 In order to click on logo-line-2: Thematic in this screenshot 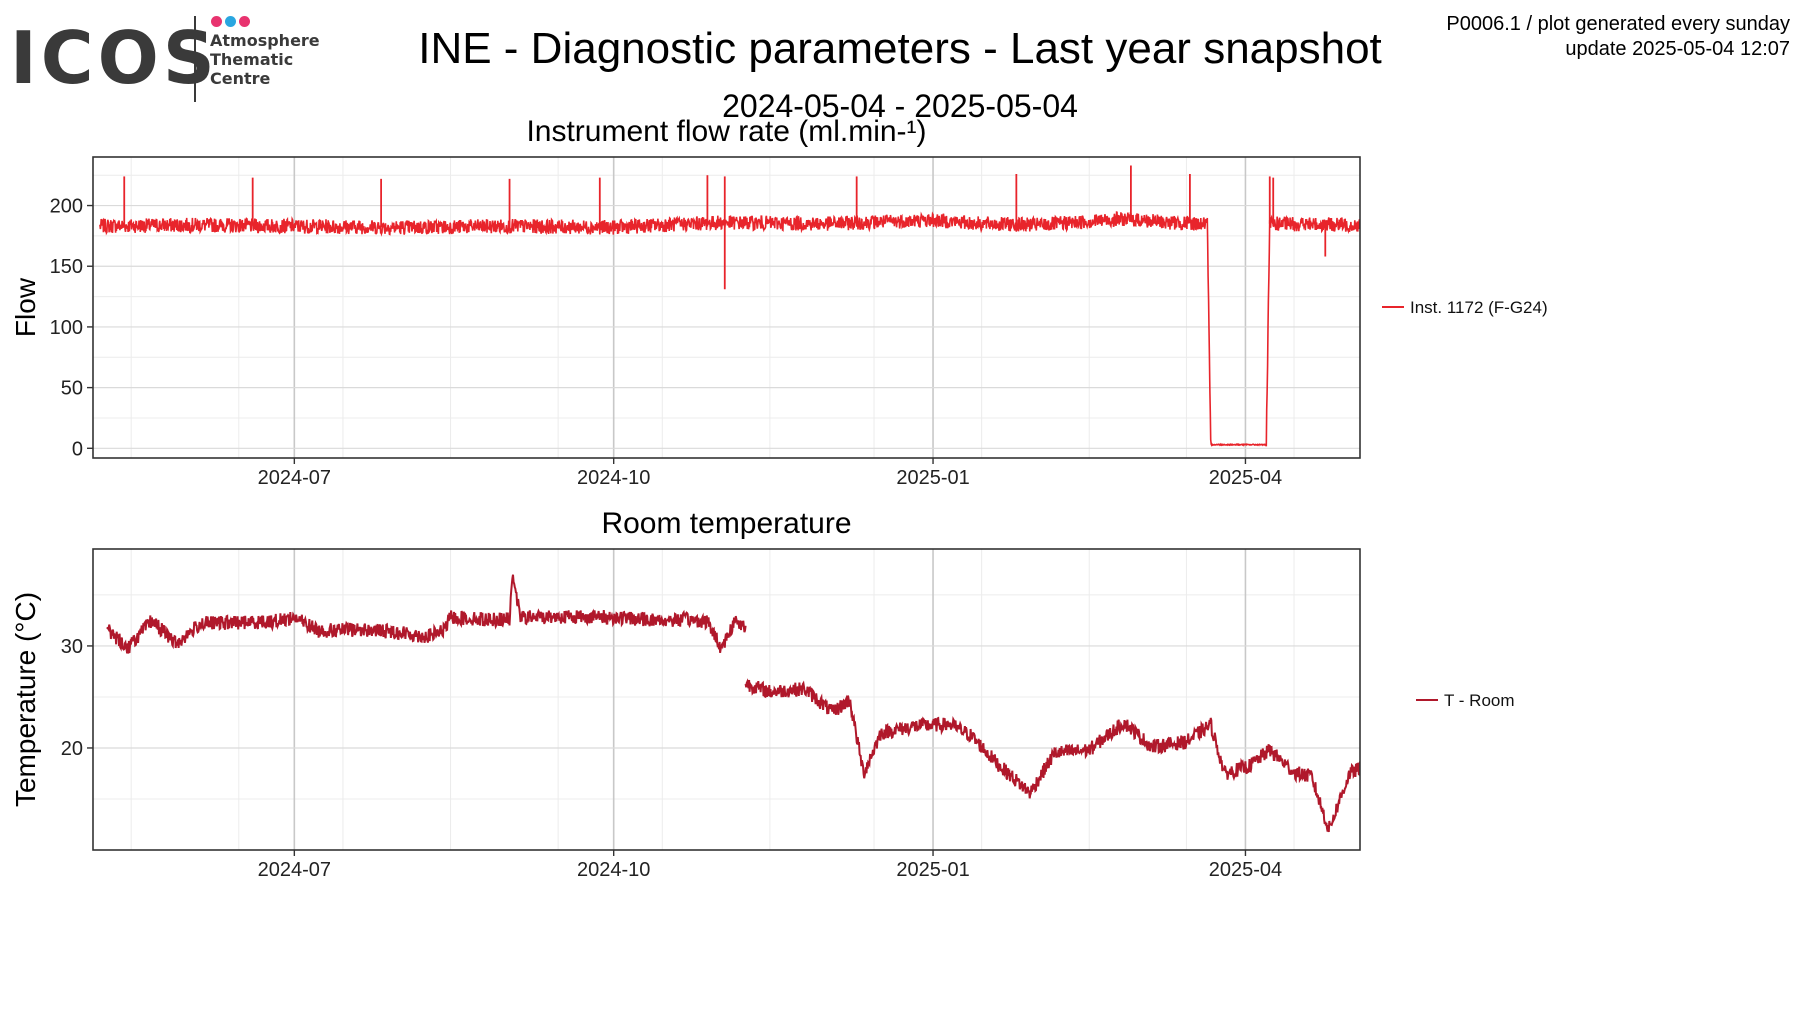, I will do `click(252, 59)`.